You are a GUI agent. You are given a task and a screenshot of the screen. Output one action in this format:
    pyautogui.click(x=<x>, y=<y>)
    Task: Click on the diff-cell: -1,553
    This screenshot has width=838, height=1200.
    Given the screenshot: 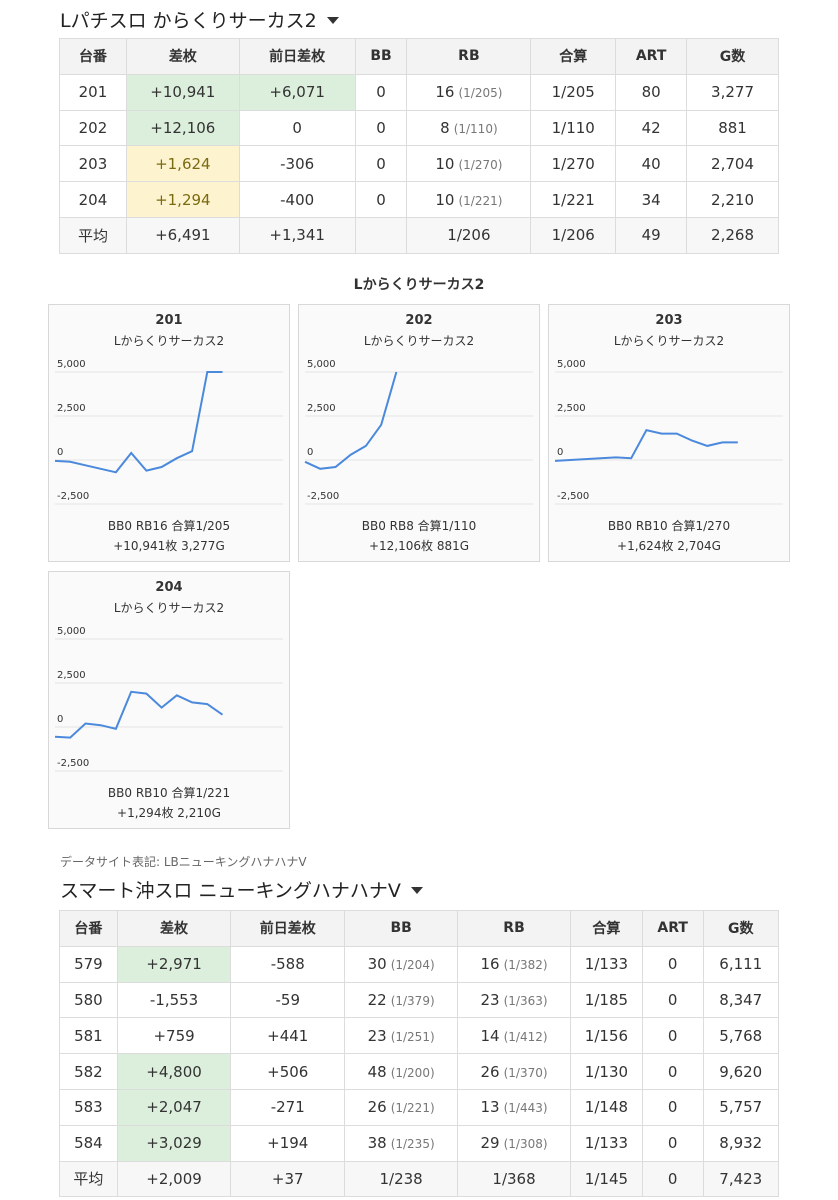 What is the action you would take?
    pyautogui.click(x=174, y=1000)
    